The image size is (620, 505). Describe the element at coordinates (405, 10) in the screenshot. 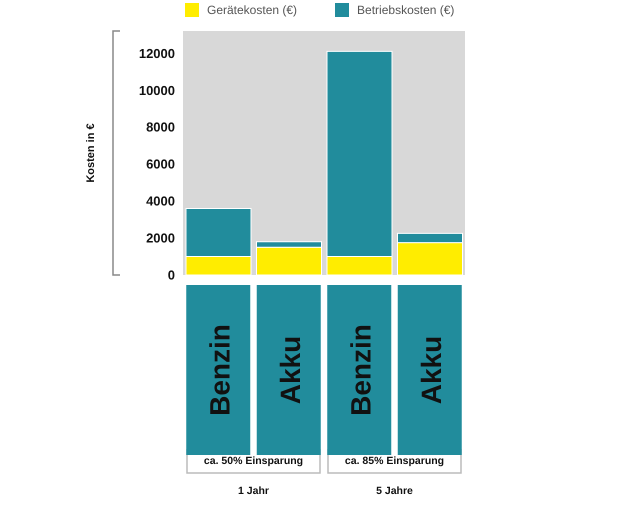

I see `legend-label: Betriebskosten (€)` at that location.